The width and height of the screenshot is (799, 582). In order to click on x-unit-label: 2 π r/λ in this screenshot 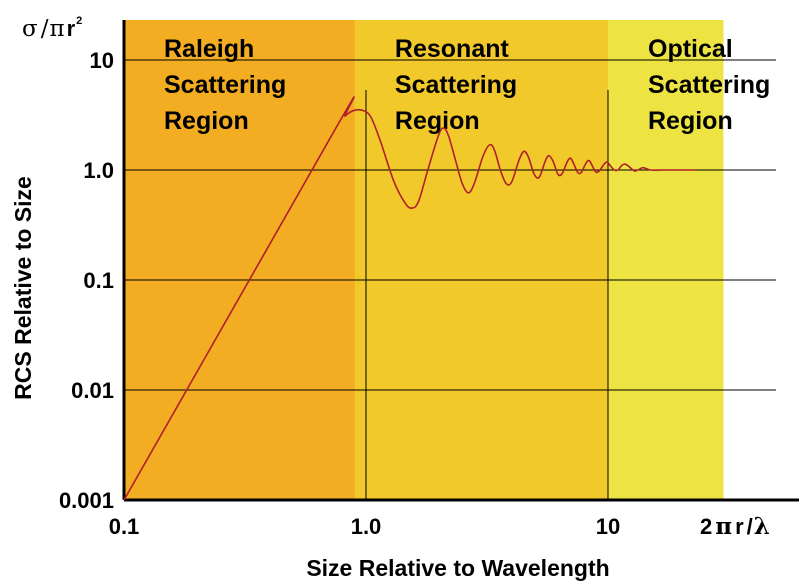, I will do `click(735, 526)`.